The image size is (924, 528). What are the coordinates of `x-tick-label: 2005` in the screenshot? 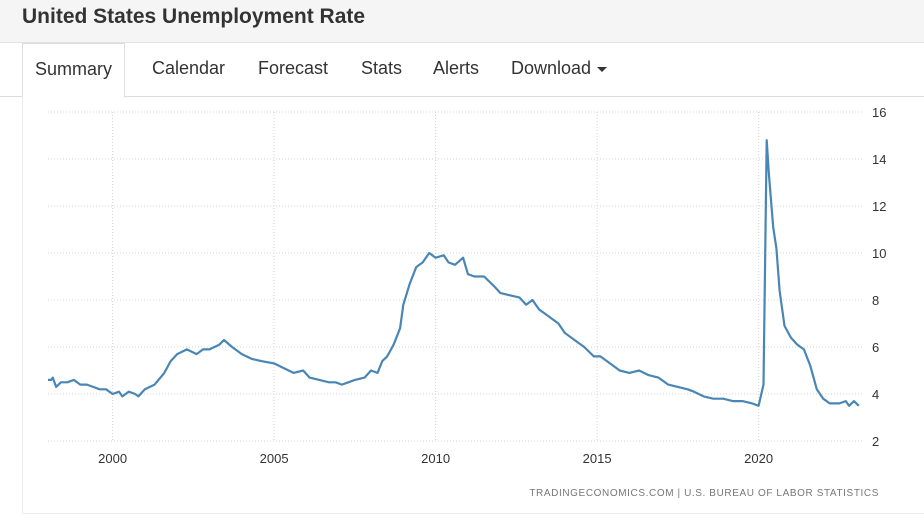 It's located at (274, 458).